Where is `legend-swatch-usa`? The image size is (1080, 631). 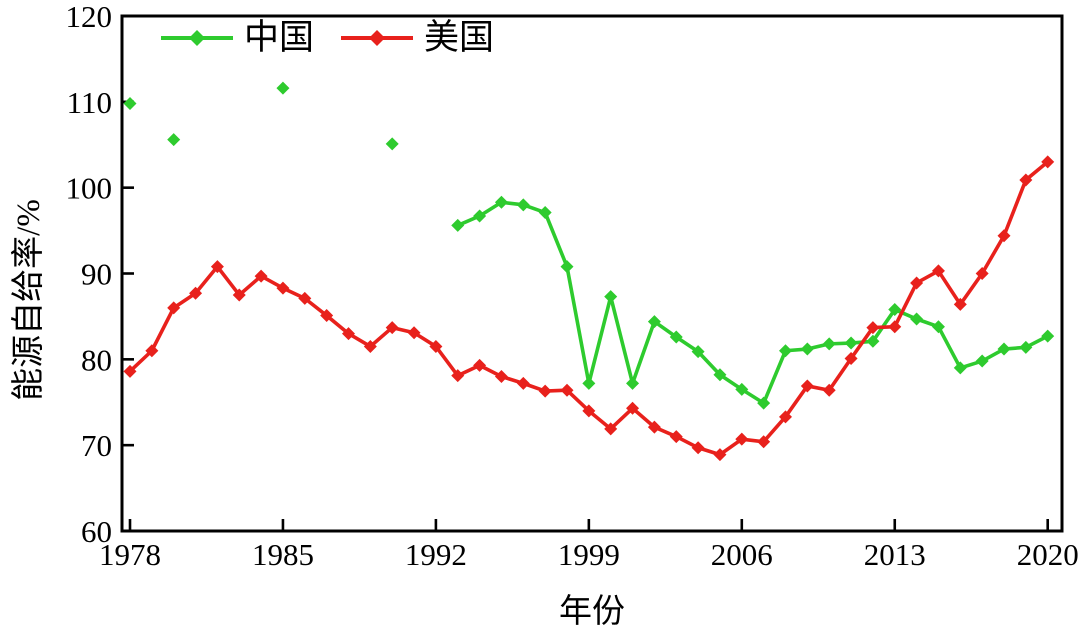
legend-swatch-usa is located at coordinates (377, 37).